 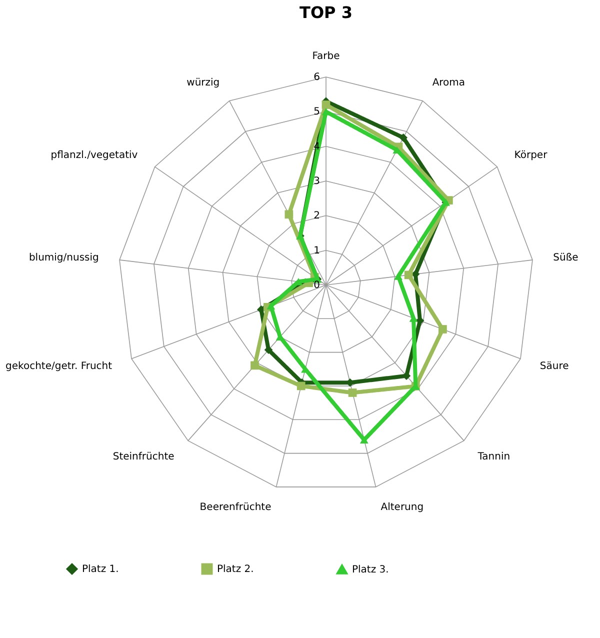 What do you see at coordinates (317, 181) in the screenshot?
I see `y-tick-label: 3` at bounding box center [317, 181].